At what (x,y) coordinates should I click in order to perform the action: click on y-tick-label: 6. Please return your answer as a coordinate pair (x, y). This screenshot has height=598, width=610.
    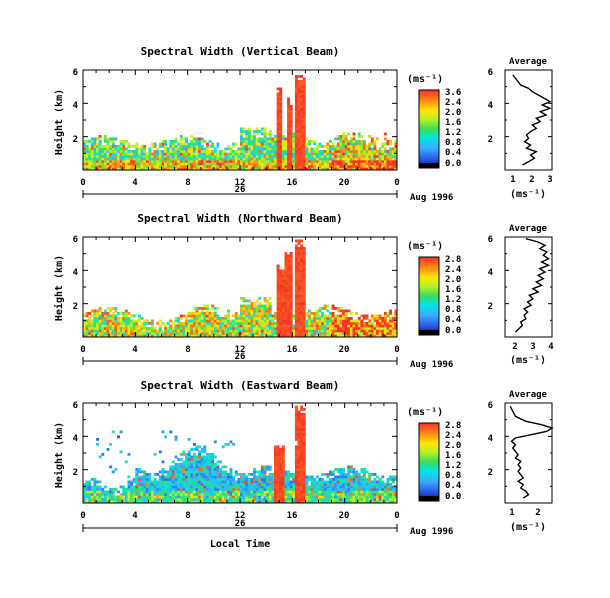
    Looking at the image, I should click on (75, 240).